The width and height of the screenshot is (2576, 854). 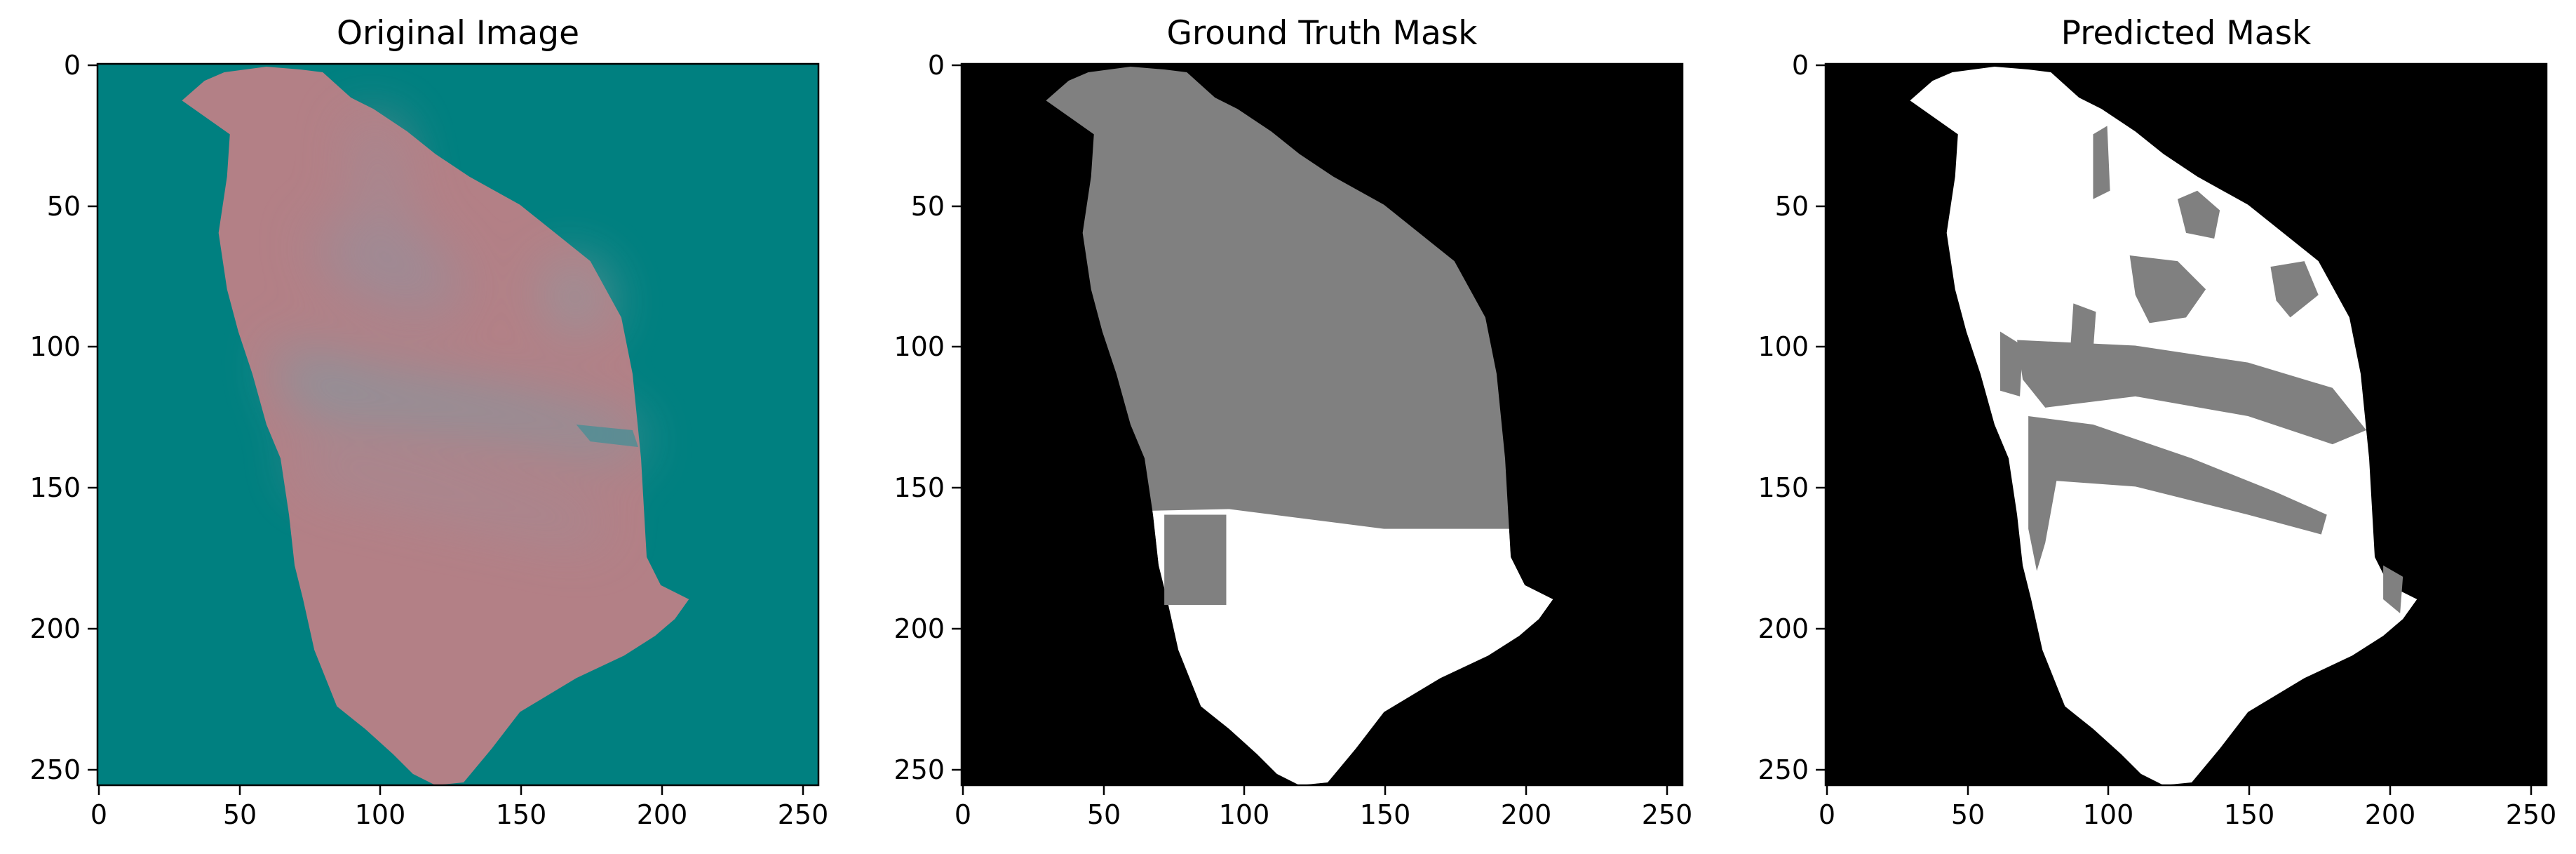 I want to click on panel-title: Ground Truth Mask, so click(x=1322, y=33).